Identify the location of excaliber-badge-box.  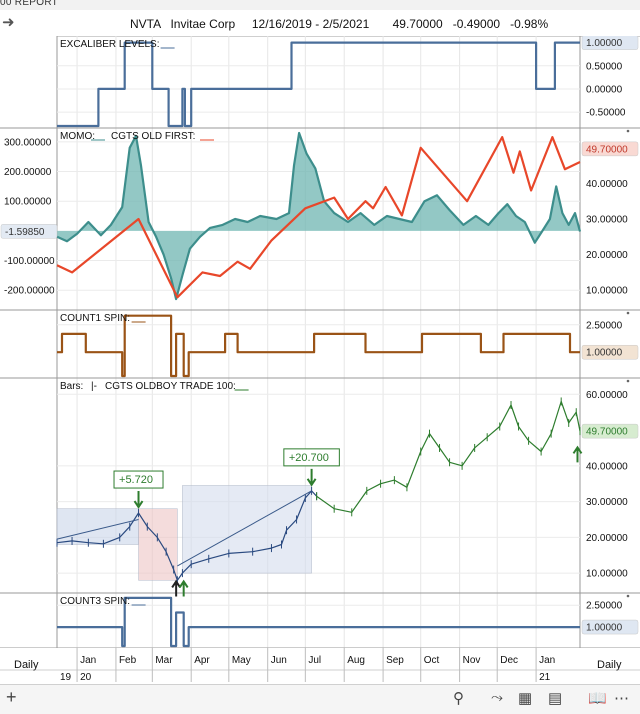
(610, 43).